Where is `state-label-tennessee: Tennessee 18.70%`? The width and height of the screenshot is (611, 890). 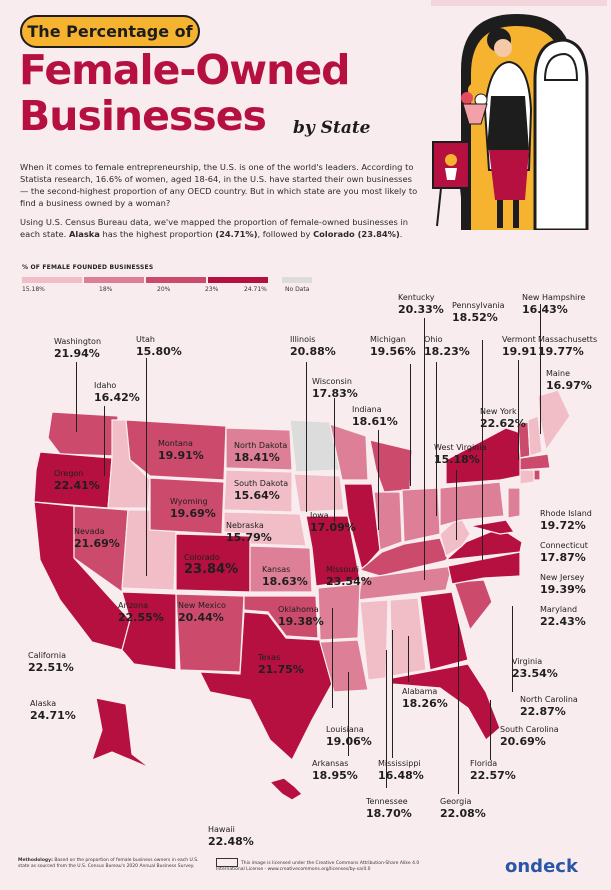 state-label-tennessee: Tennessee 18.70% is located at coordinates (389, 808).